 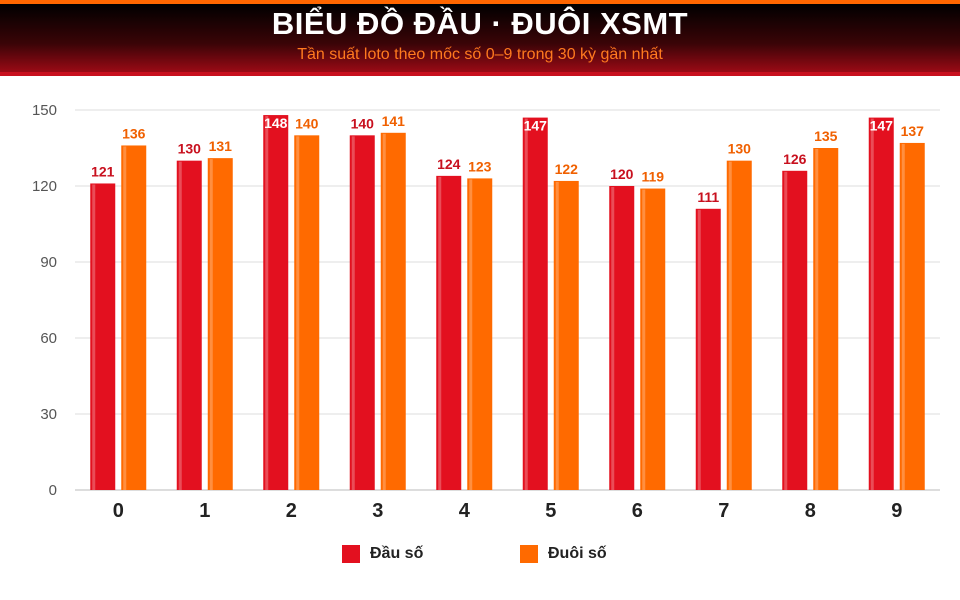 What do you see at coordinates (723, 510) in the screenshot?
I see `x-tick-label: 7` at bounding box center [723, 510].